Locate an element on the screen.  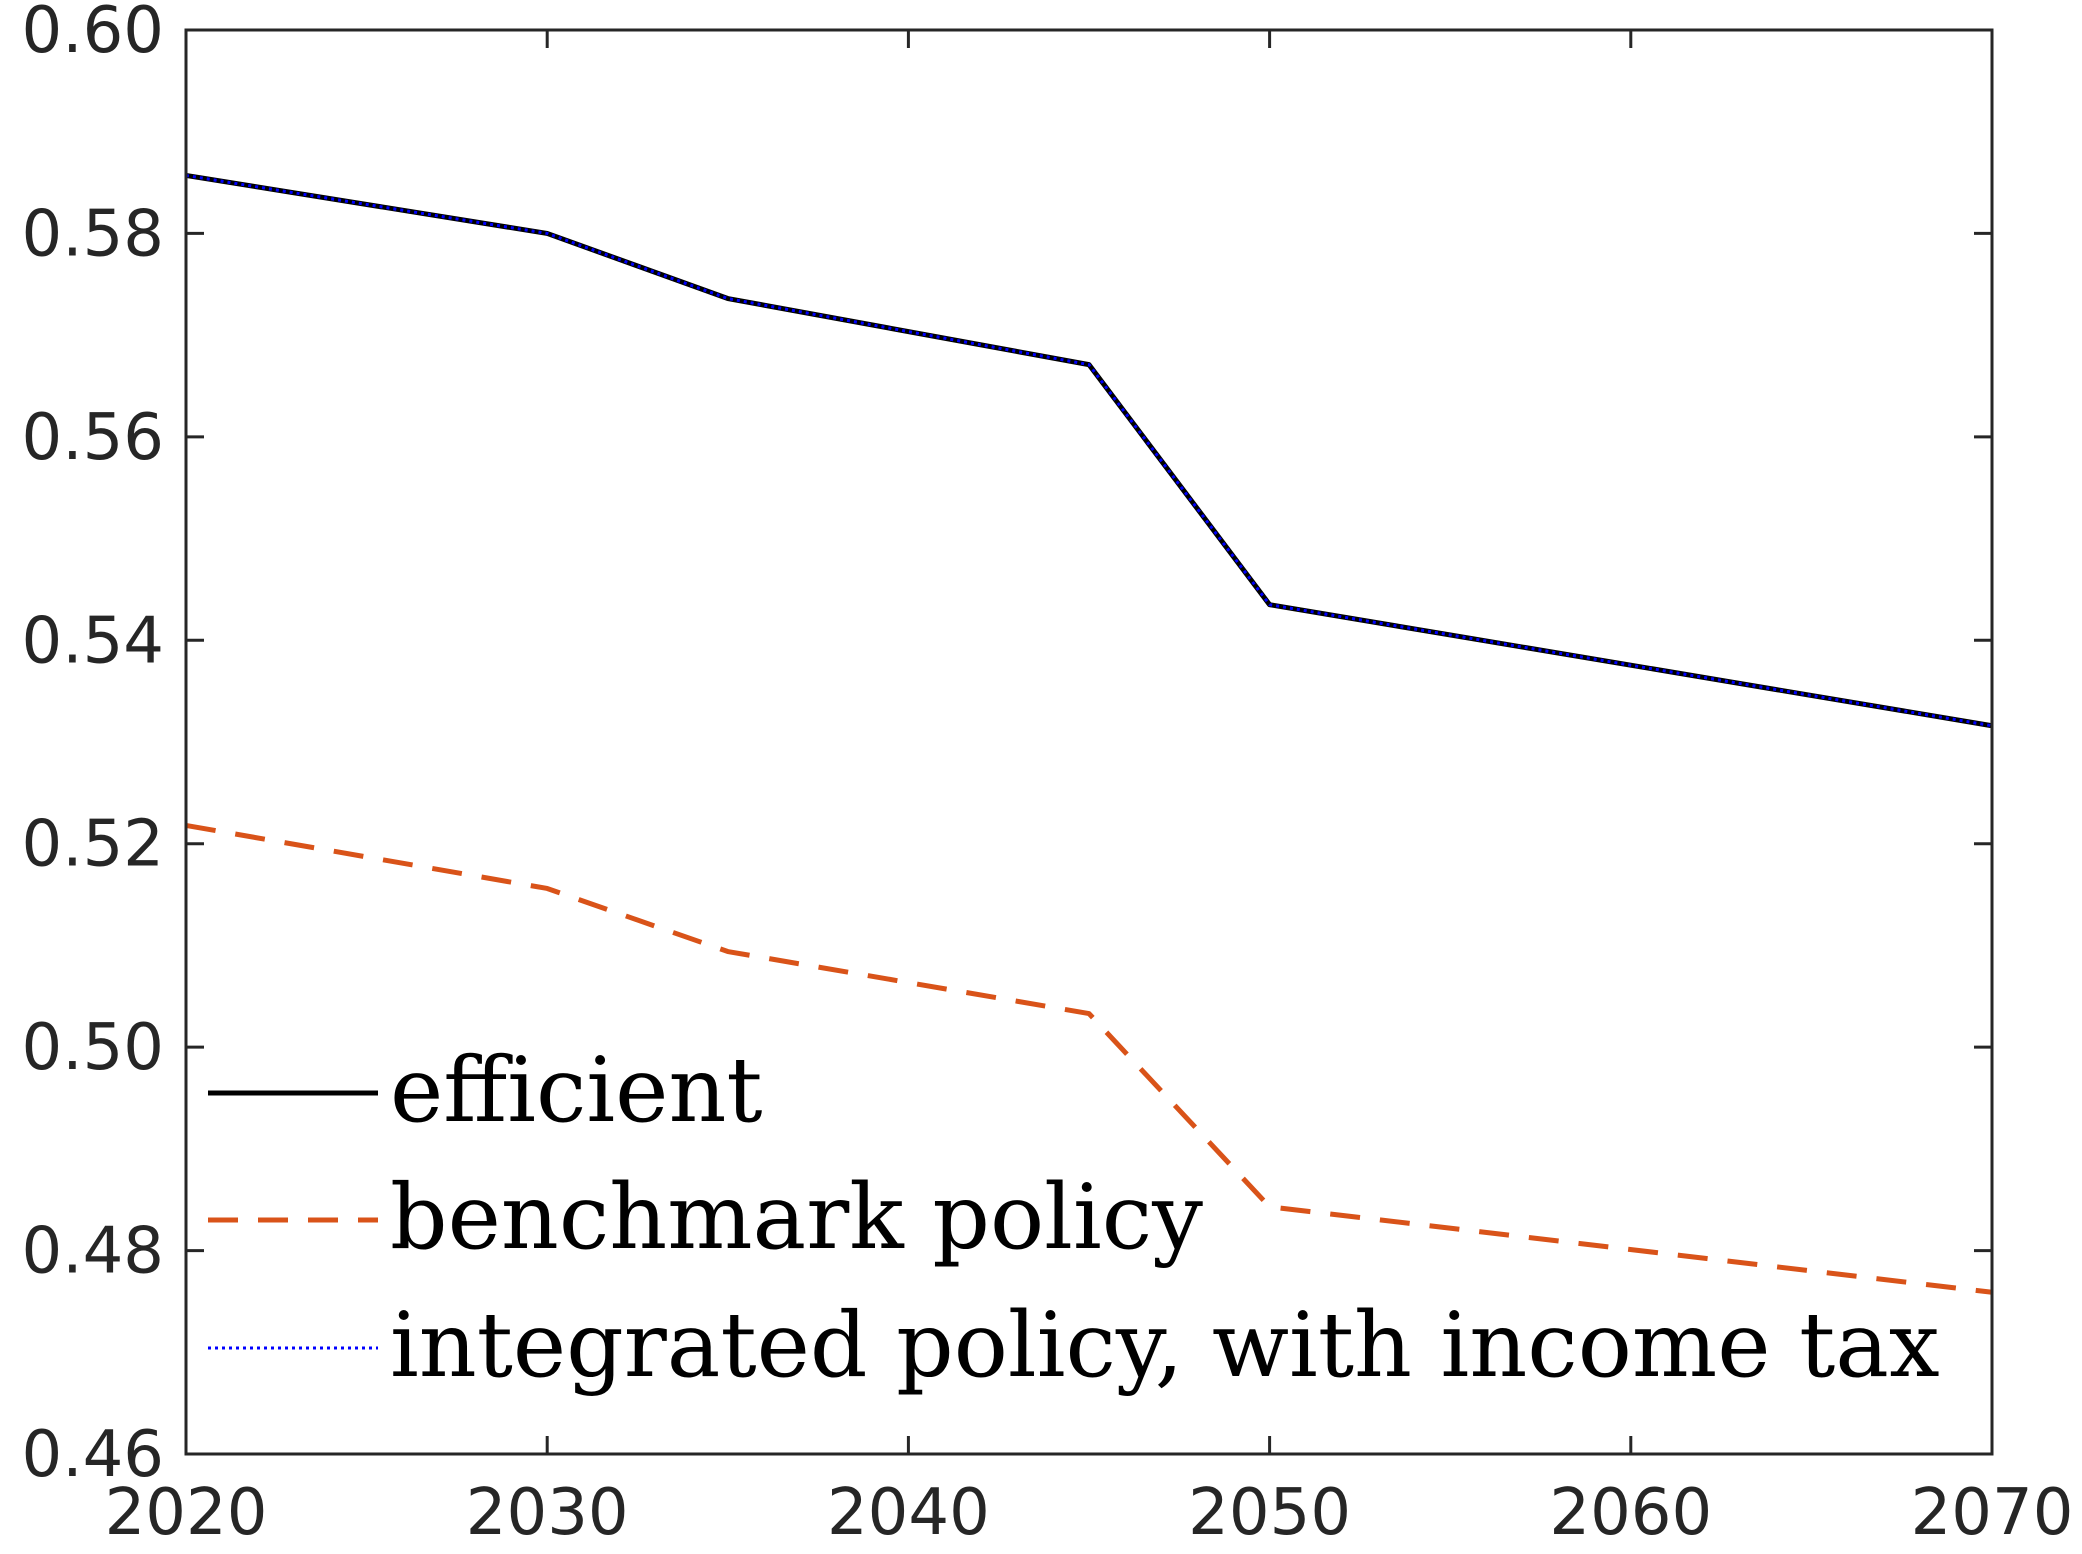
x-tick-label: 2040 is located at coordinates (908, 1513).